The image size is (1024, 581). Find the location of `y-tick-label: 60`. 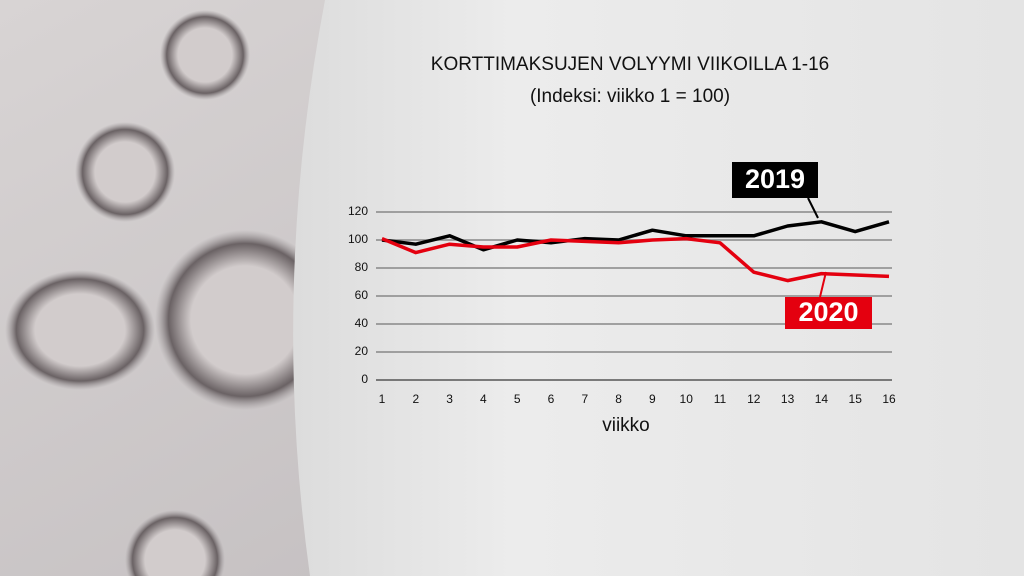

y-tick-label: 60 is located at coordinates (362, 295).